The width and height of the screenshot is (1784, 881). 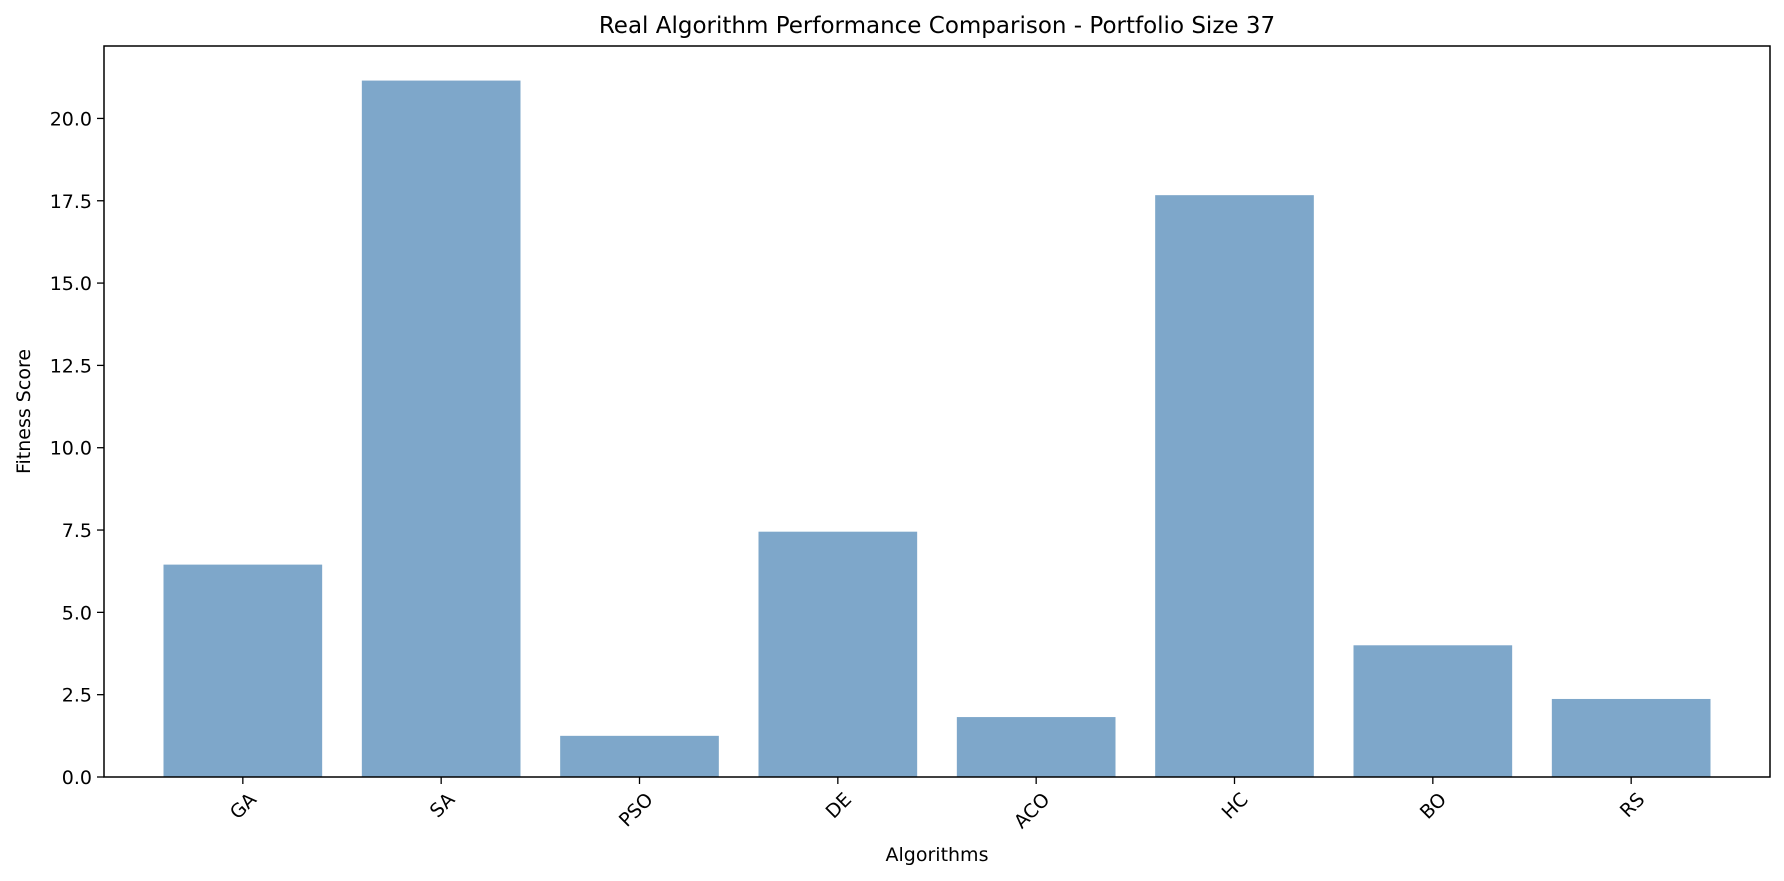 What do you see at coordinates (1433, 711) in the screenshot?
I see `bar-bo` at bounding box center [1433, 711].